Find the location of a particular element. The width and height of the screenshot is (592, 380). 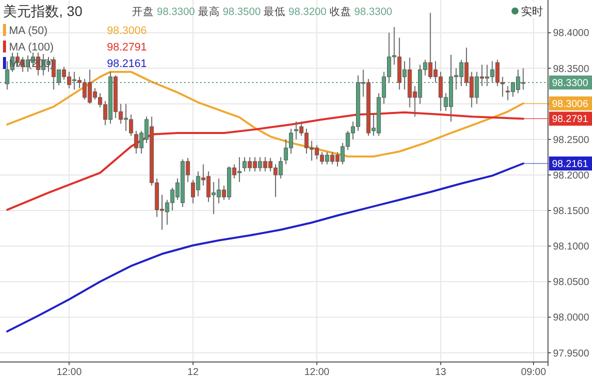

ref-line-label: 98.3300 is located at coordinates (570, 83).